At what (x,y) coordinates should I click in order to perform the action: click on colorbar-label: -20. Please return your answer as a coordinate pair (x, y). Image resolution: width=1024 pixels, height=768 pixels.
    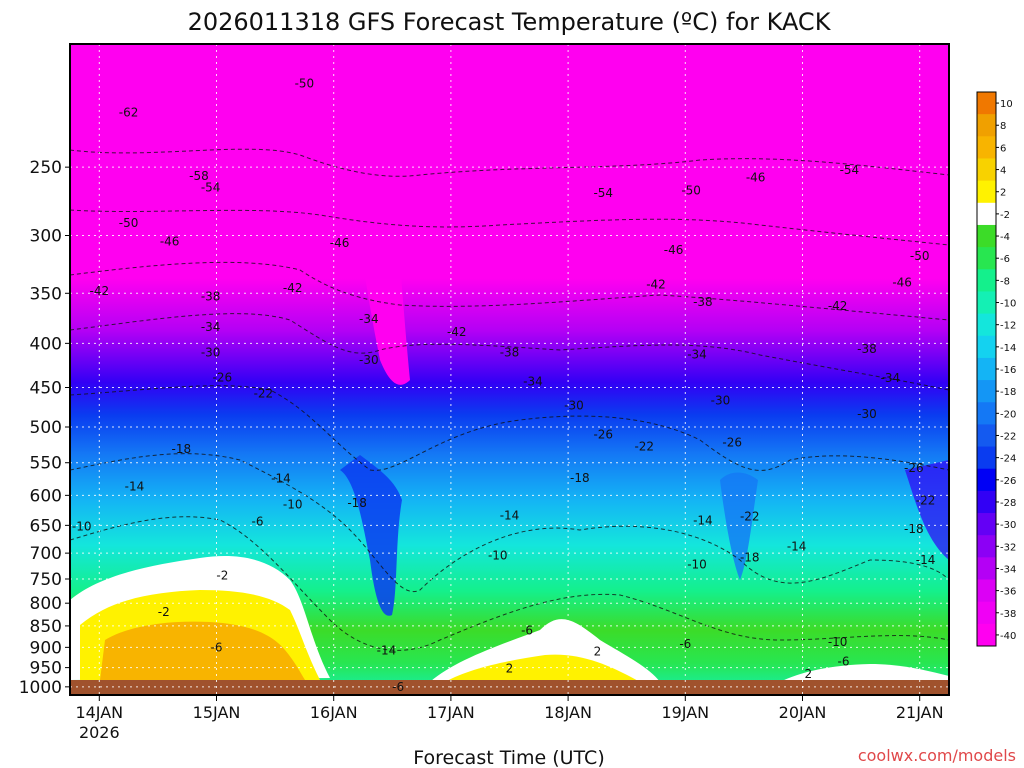
    Looking at the image, I should click on (1008, 414).